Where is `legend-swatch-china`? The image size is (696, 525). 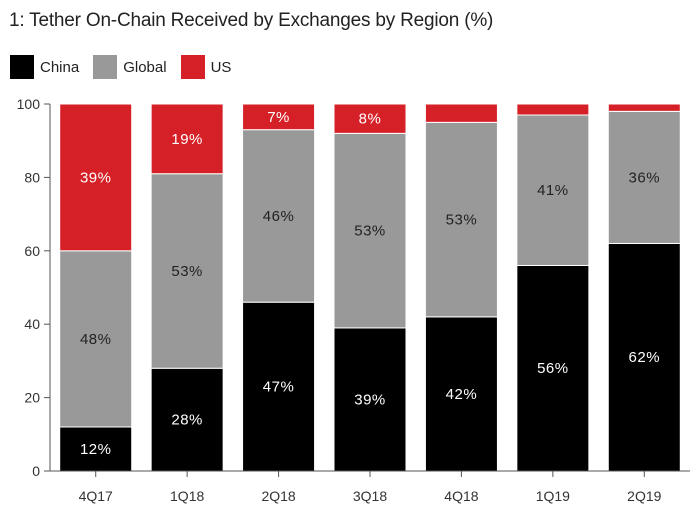
legend-swatch-china is located at coordinates (22, 67).